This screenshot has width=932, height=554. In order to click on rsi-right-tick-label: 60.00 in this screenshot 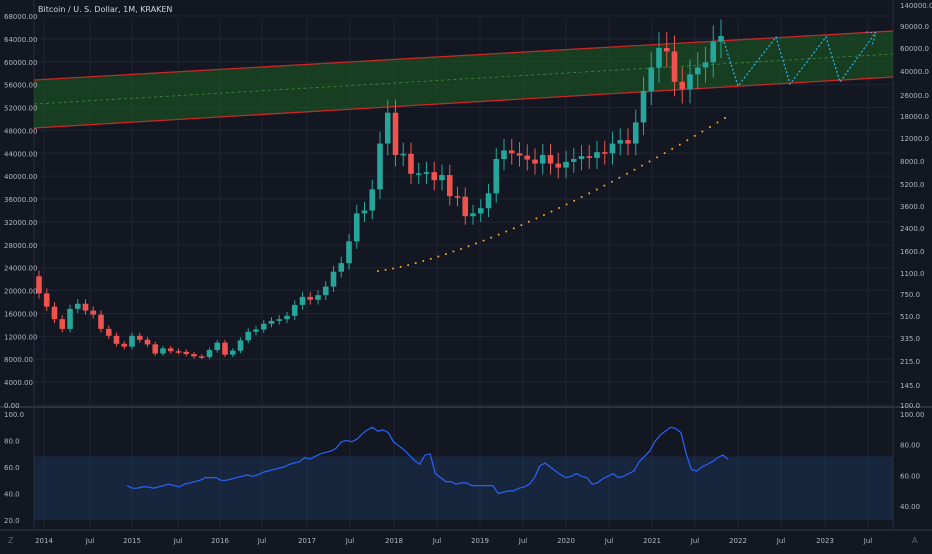, I will do `click(910, 476)`.